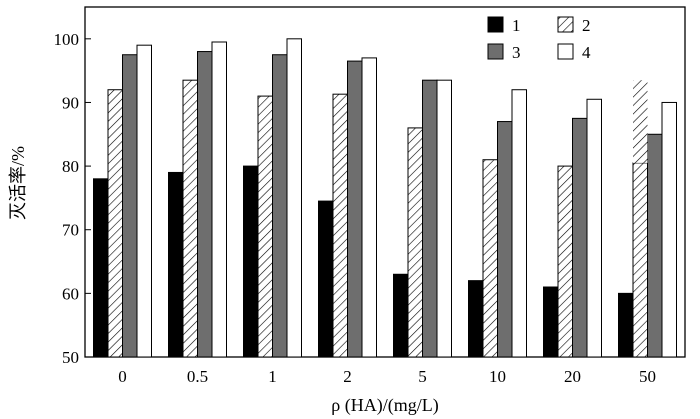 This screenshot has width=700, height=419. I want to click on x-tick-label: 1, so click(272, 376).